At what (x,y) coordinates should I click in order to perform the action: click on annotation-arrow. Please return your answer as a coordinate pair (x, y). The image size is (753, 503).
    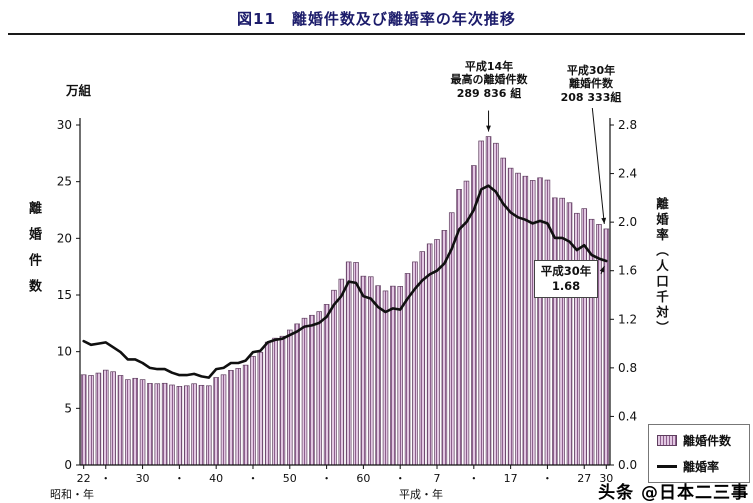
    Looking at the image, I should click on (598, 165).